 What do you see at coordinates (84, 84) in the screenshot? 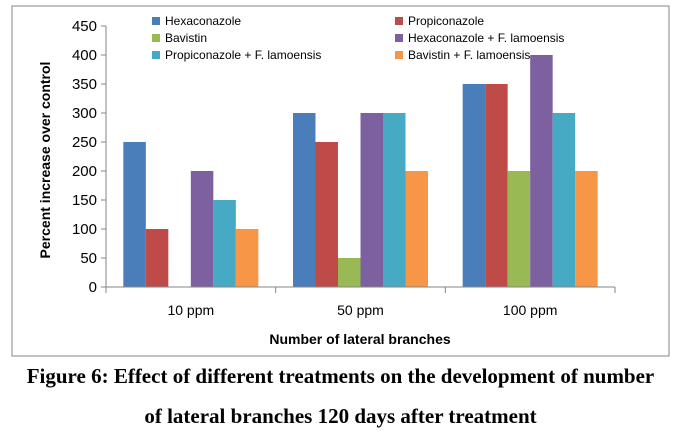
I see `y-tick-label: 350` at bounding box center [84, 84].